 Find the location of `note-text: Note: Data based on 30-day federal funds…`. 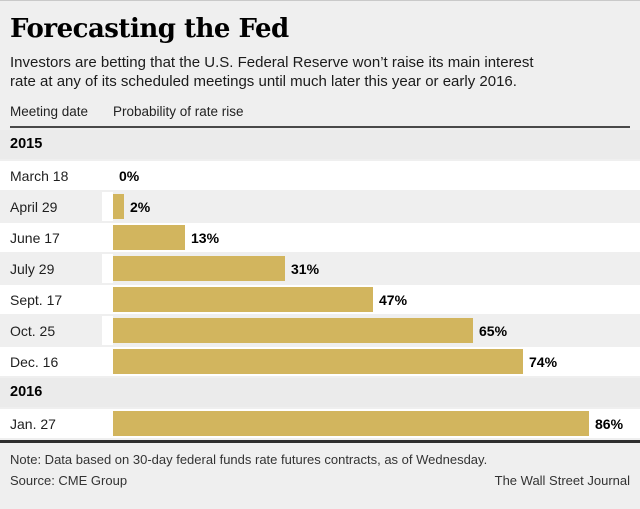

note-text: Note: Data based on 30-day federal funds… is located at coordinates (249, 459).